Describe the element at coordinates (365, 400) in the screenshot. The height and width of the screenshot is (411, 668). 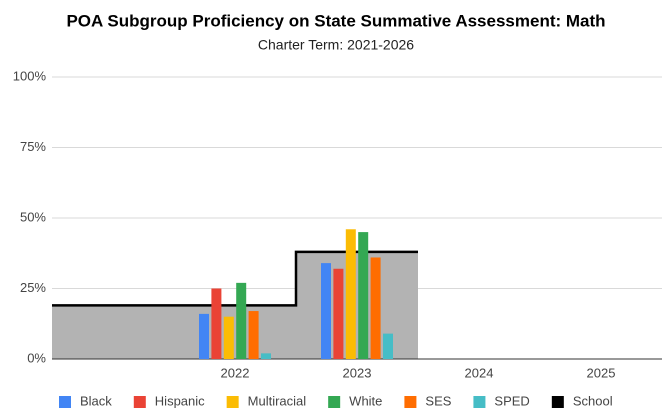
I see `legend-label: White` at that location.